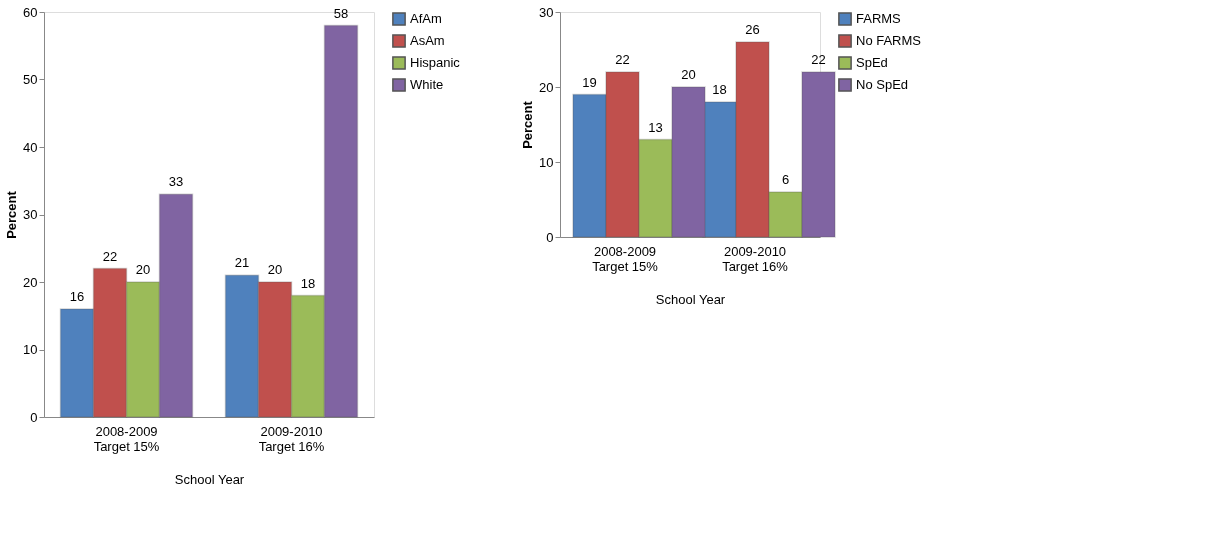 The image size is (1224, 552). What do you see at coordinates (427, 84) in the screenshot?
I see `legend-label: White` at bounding box center [427, 84].